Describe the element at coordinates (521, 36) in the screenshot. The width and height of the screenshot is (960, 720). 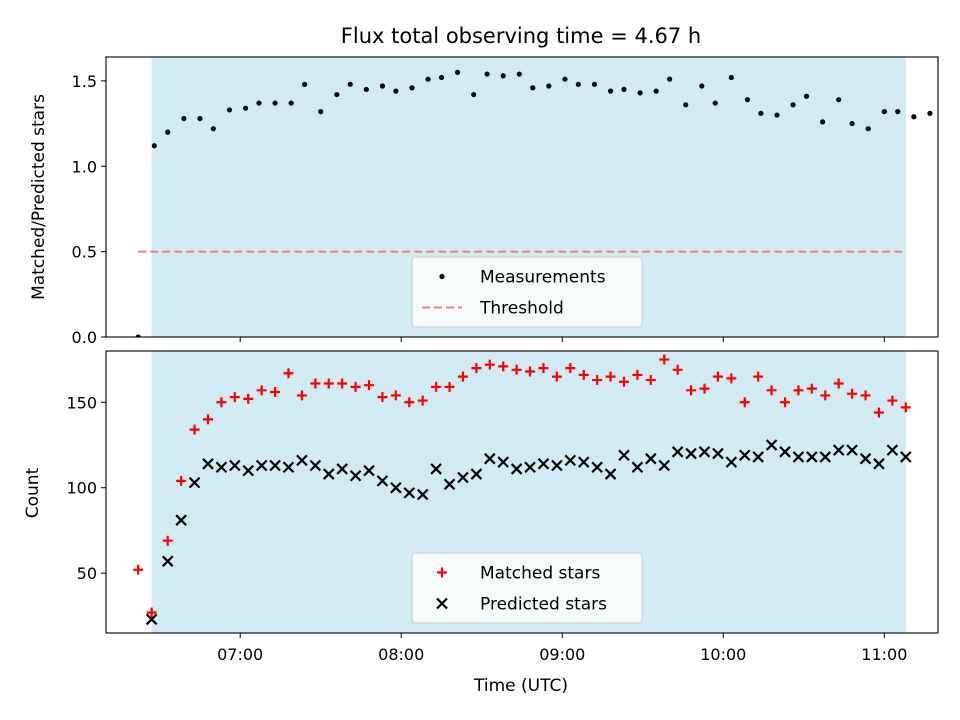
I see `chart-title: Flux total observing time = 4.67 h` at that location.